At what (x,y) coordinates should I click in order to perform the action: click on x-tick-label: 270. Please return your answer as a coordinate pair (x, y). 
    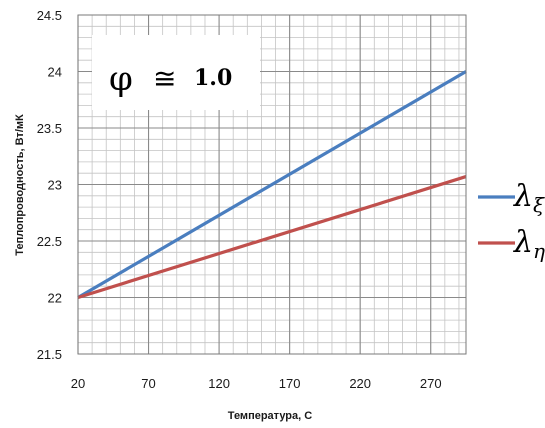
    Looking at the image, I should click on (431, 383).